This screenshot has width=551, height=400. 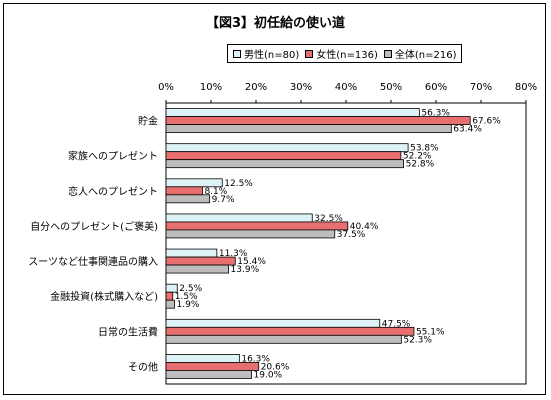 What do you see at coordinates (275, 367) in the screenshot?
I see `data-label: 20.6%` at bounding box center [275, 367].